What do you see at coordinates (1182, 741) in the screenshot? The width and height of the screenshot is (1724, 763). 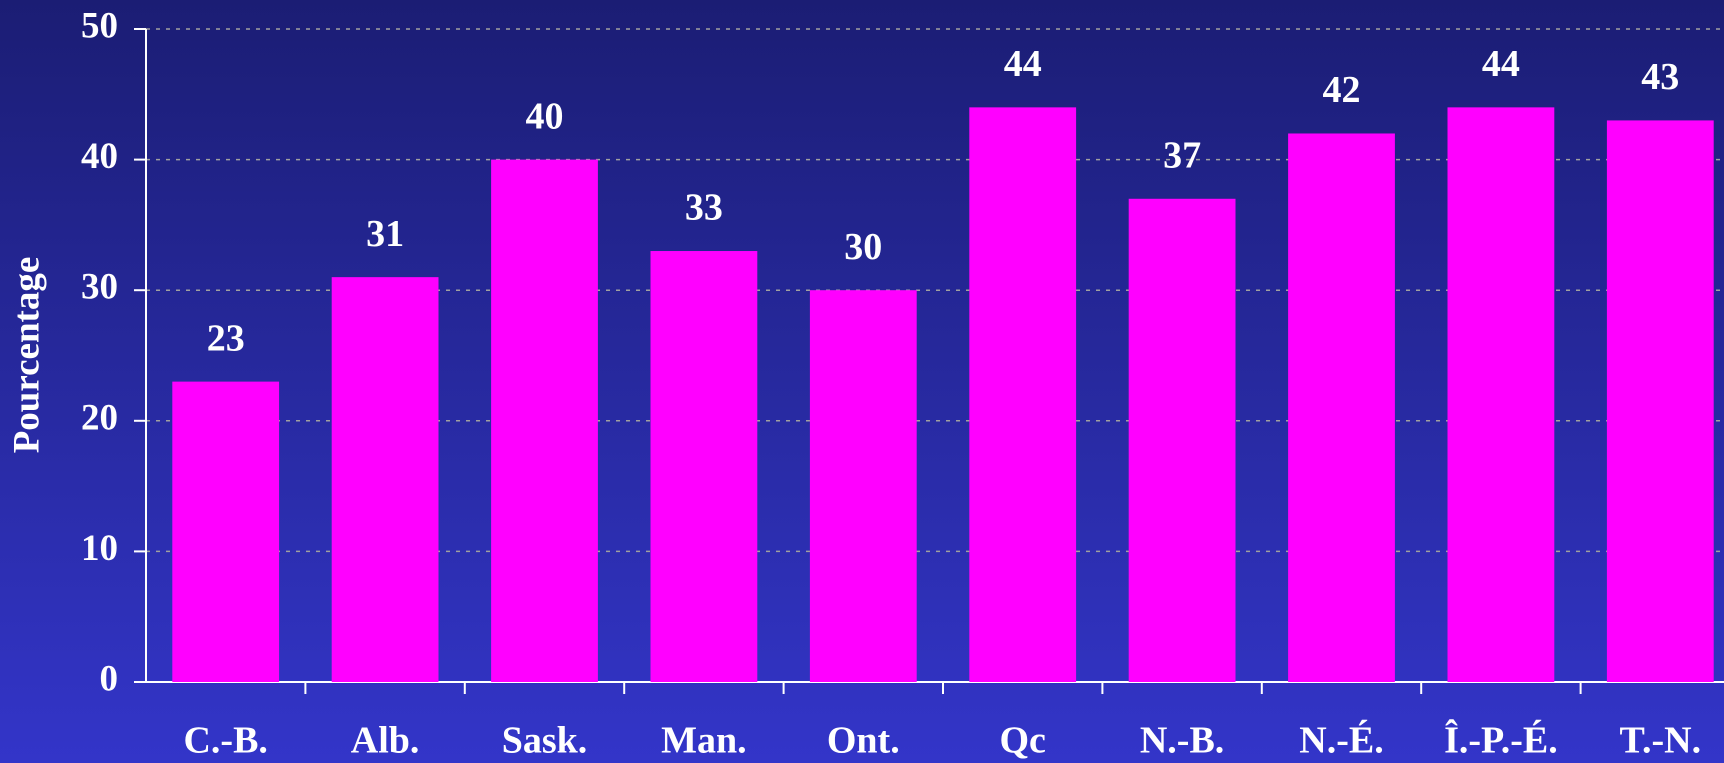 I see `x-tick-label: N.-B.` at bounding box center [1182, 741].